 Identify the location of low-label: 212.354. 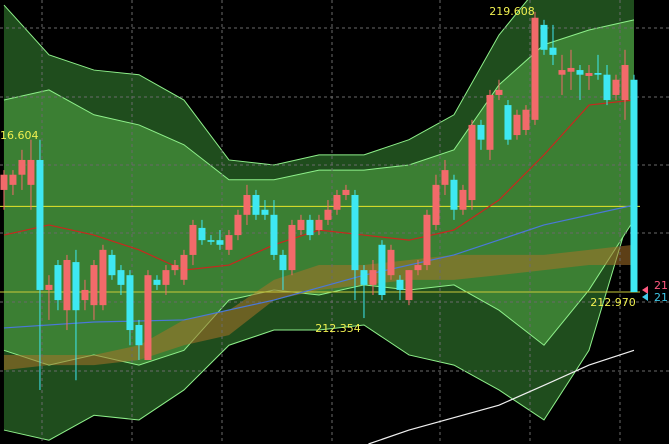
(338, 328).